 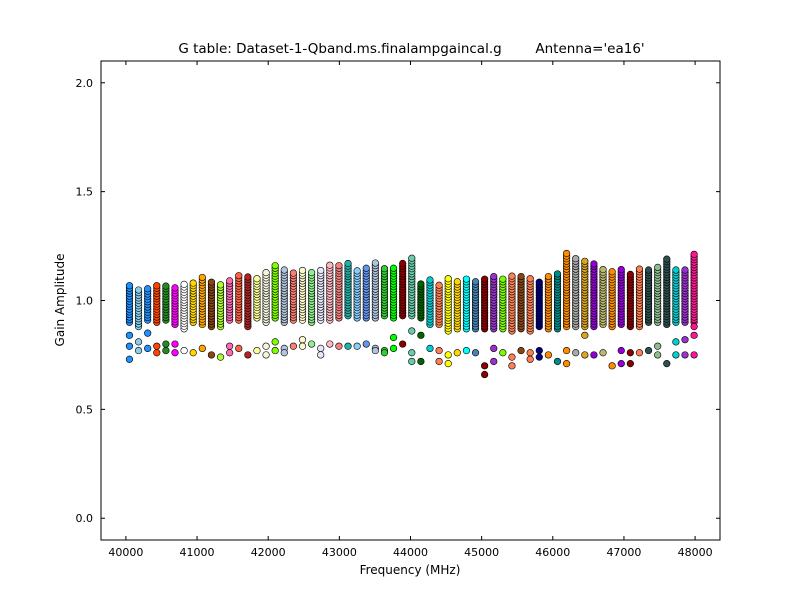 What do you see at coordinates (339, 552) in the screenshot?
I see `x-tick-label: 43000` at bounding box center [339, 552].